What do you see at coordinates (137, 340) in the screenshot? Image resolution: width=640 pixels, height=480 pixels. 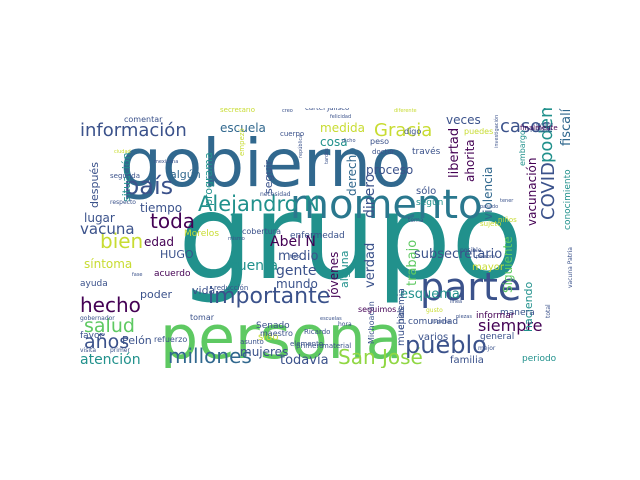 I see `word: Pelón` at bounding box center [137, 340].